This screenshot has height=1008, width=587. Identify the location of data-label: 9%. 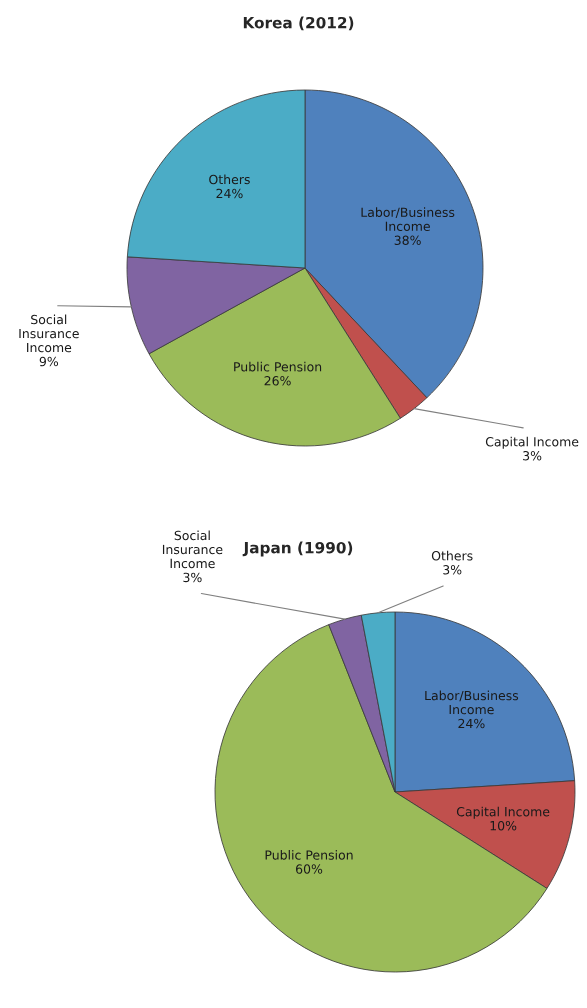
(49, 361).